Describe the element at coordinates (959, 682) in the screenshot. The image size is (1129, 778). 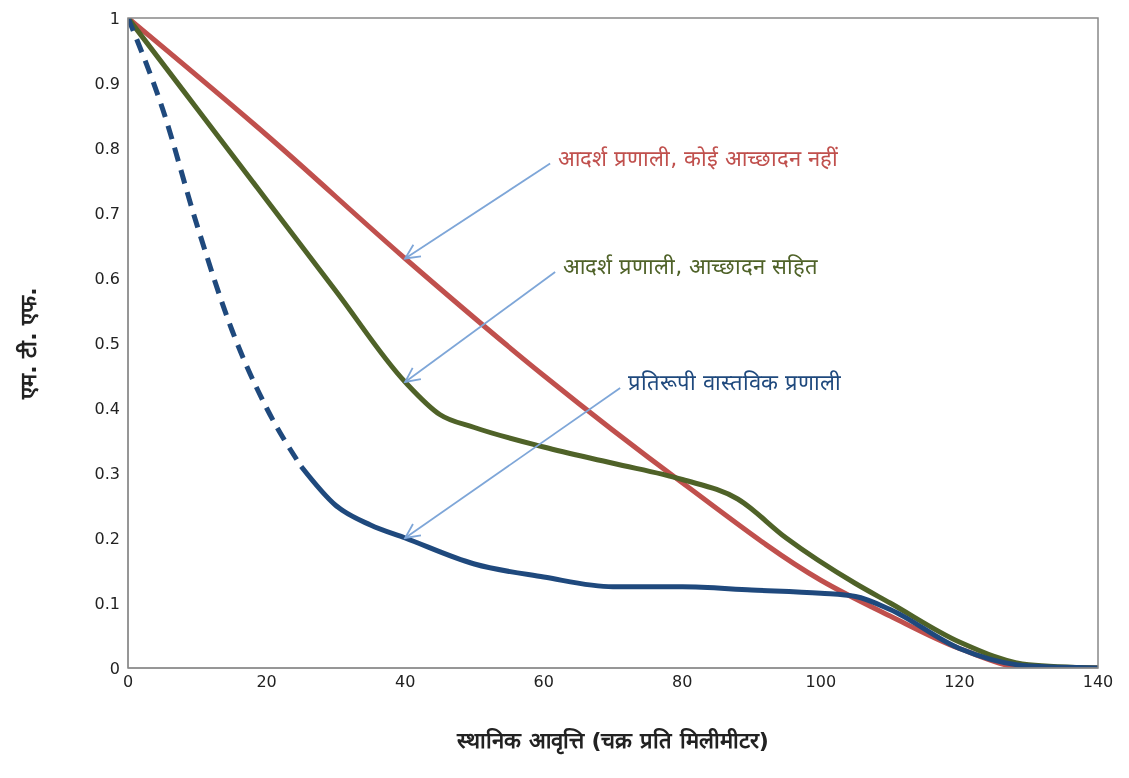
I see `x-tick-label: 120` at that location.